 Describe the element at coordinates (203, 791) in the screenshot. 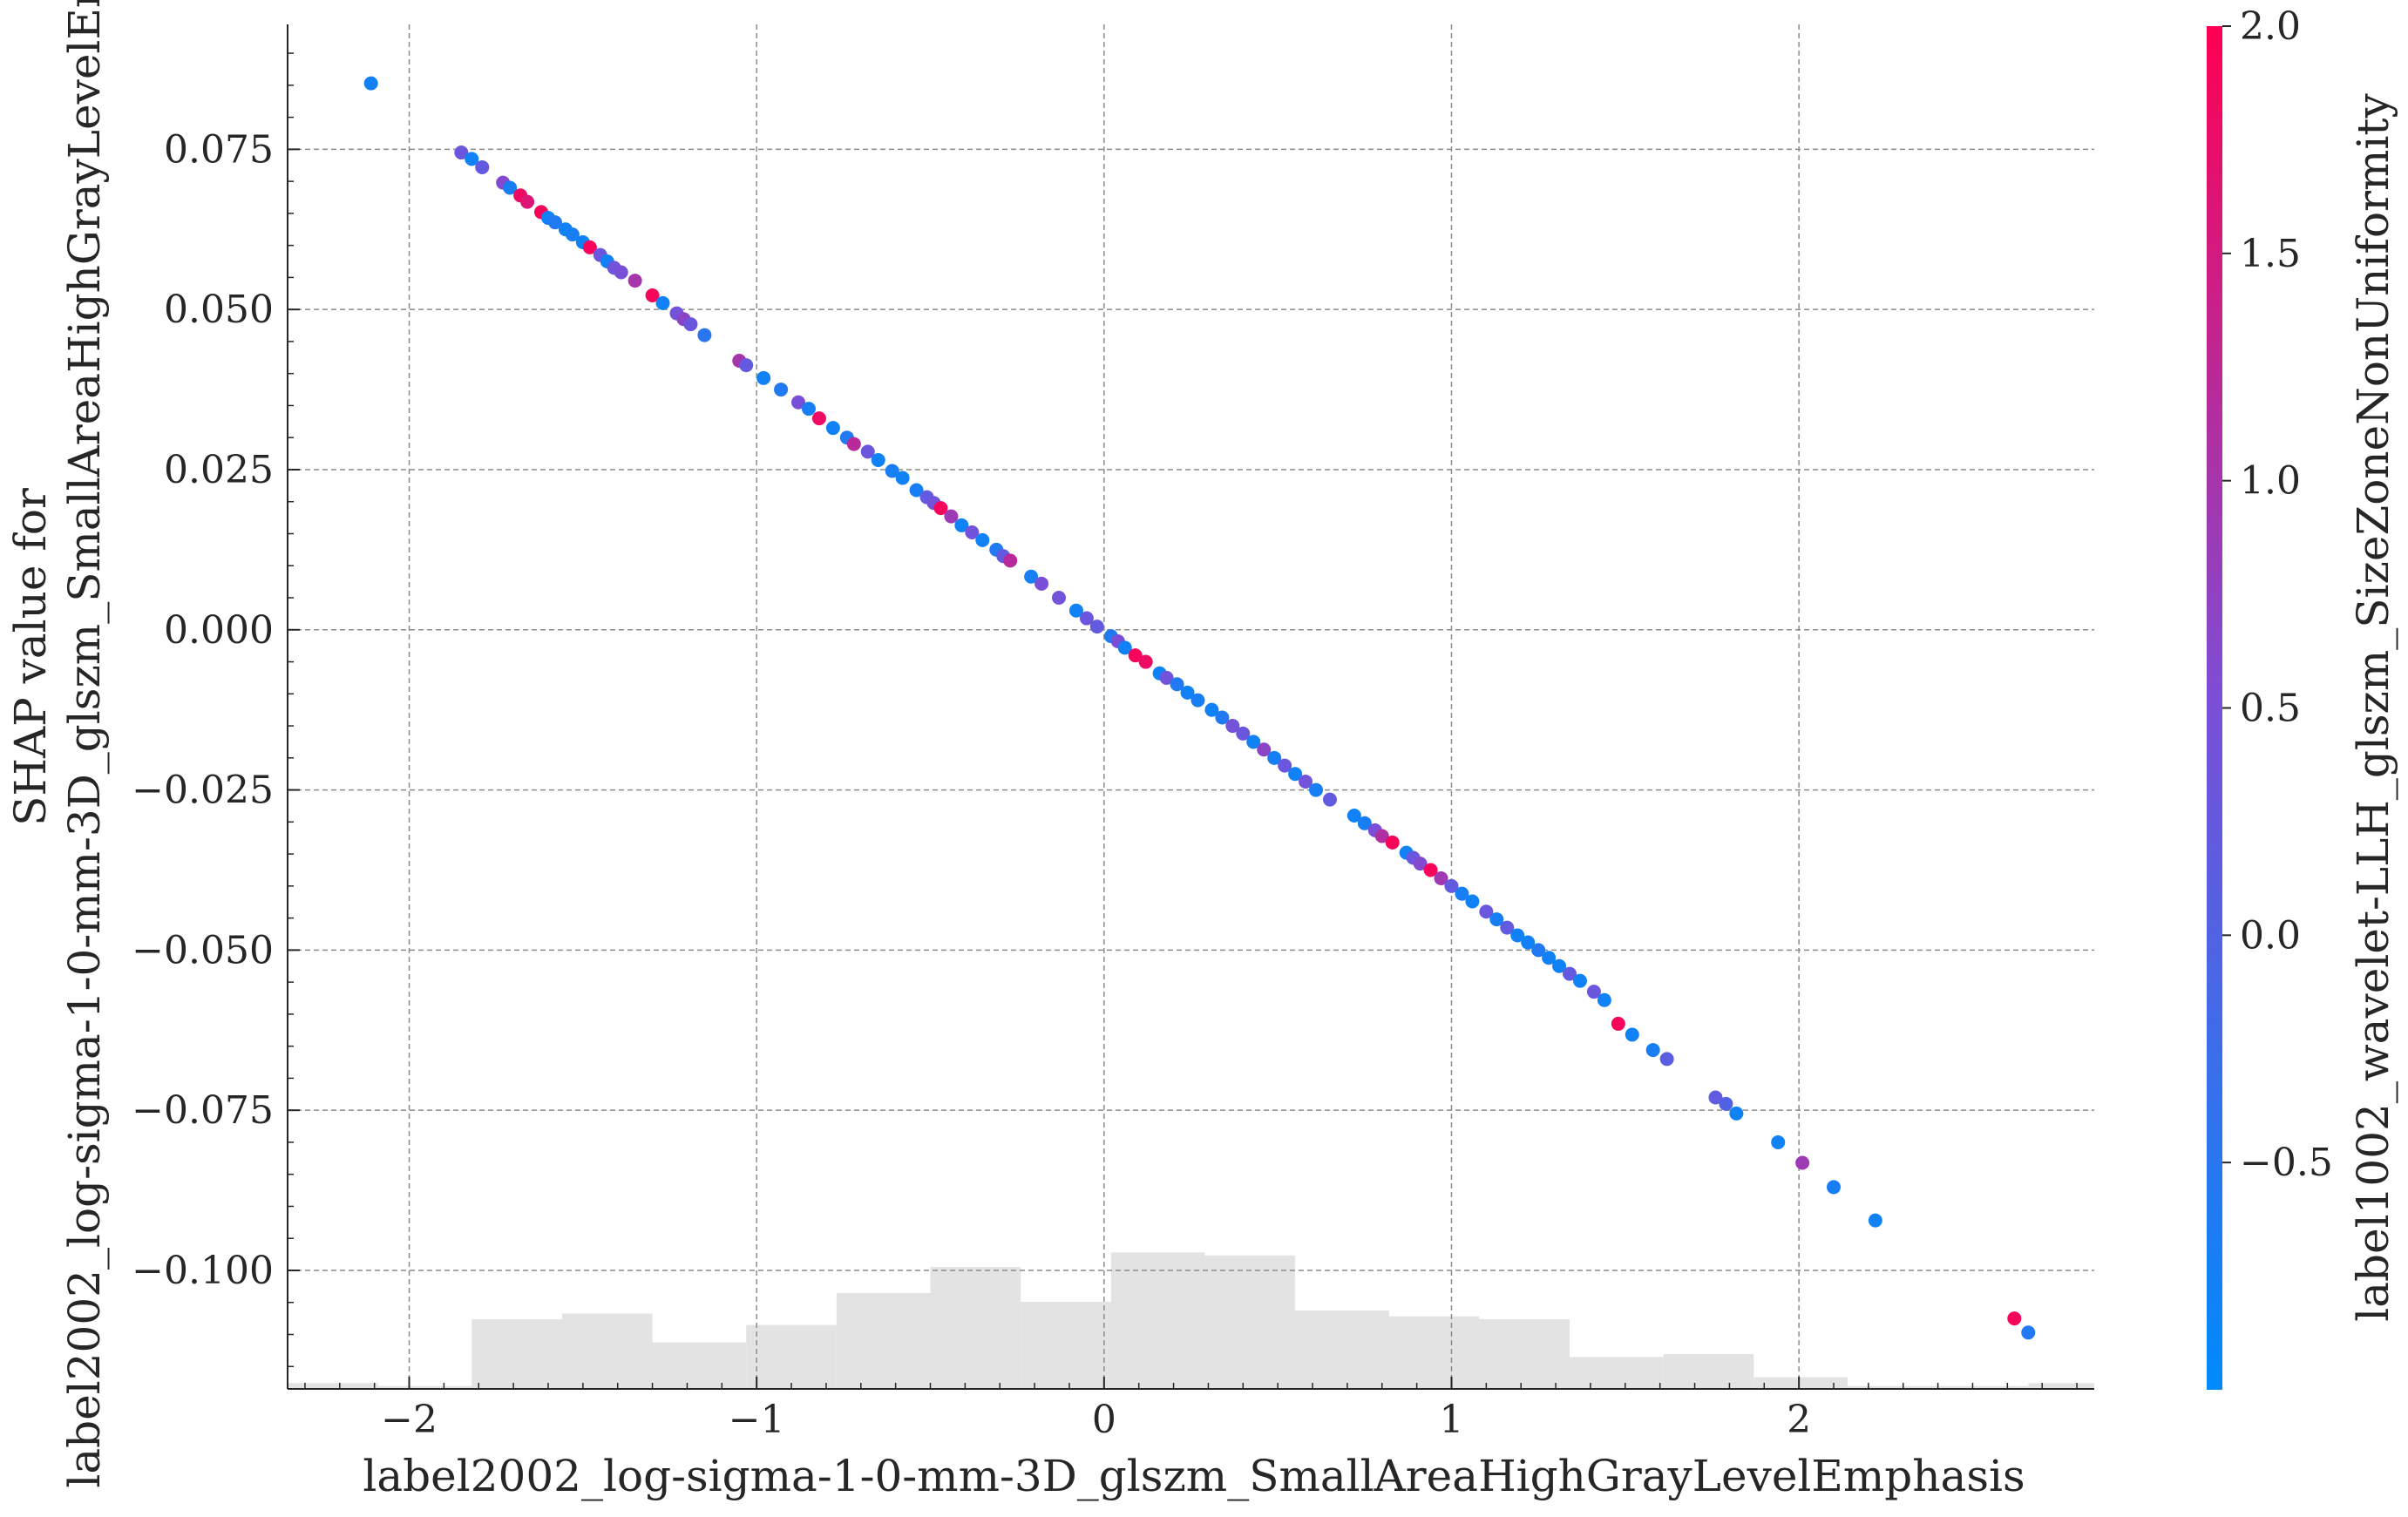

I see `y-tick-label: −0.025` at that location.